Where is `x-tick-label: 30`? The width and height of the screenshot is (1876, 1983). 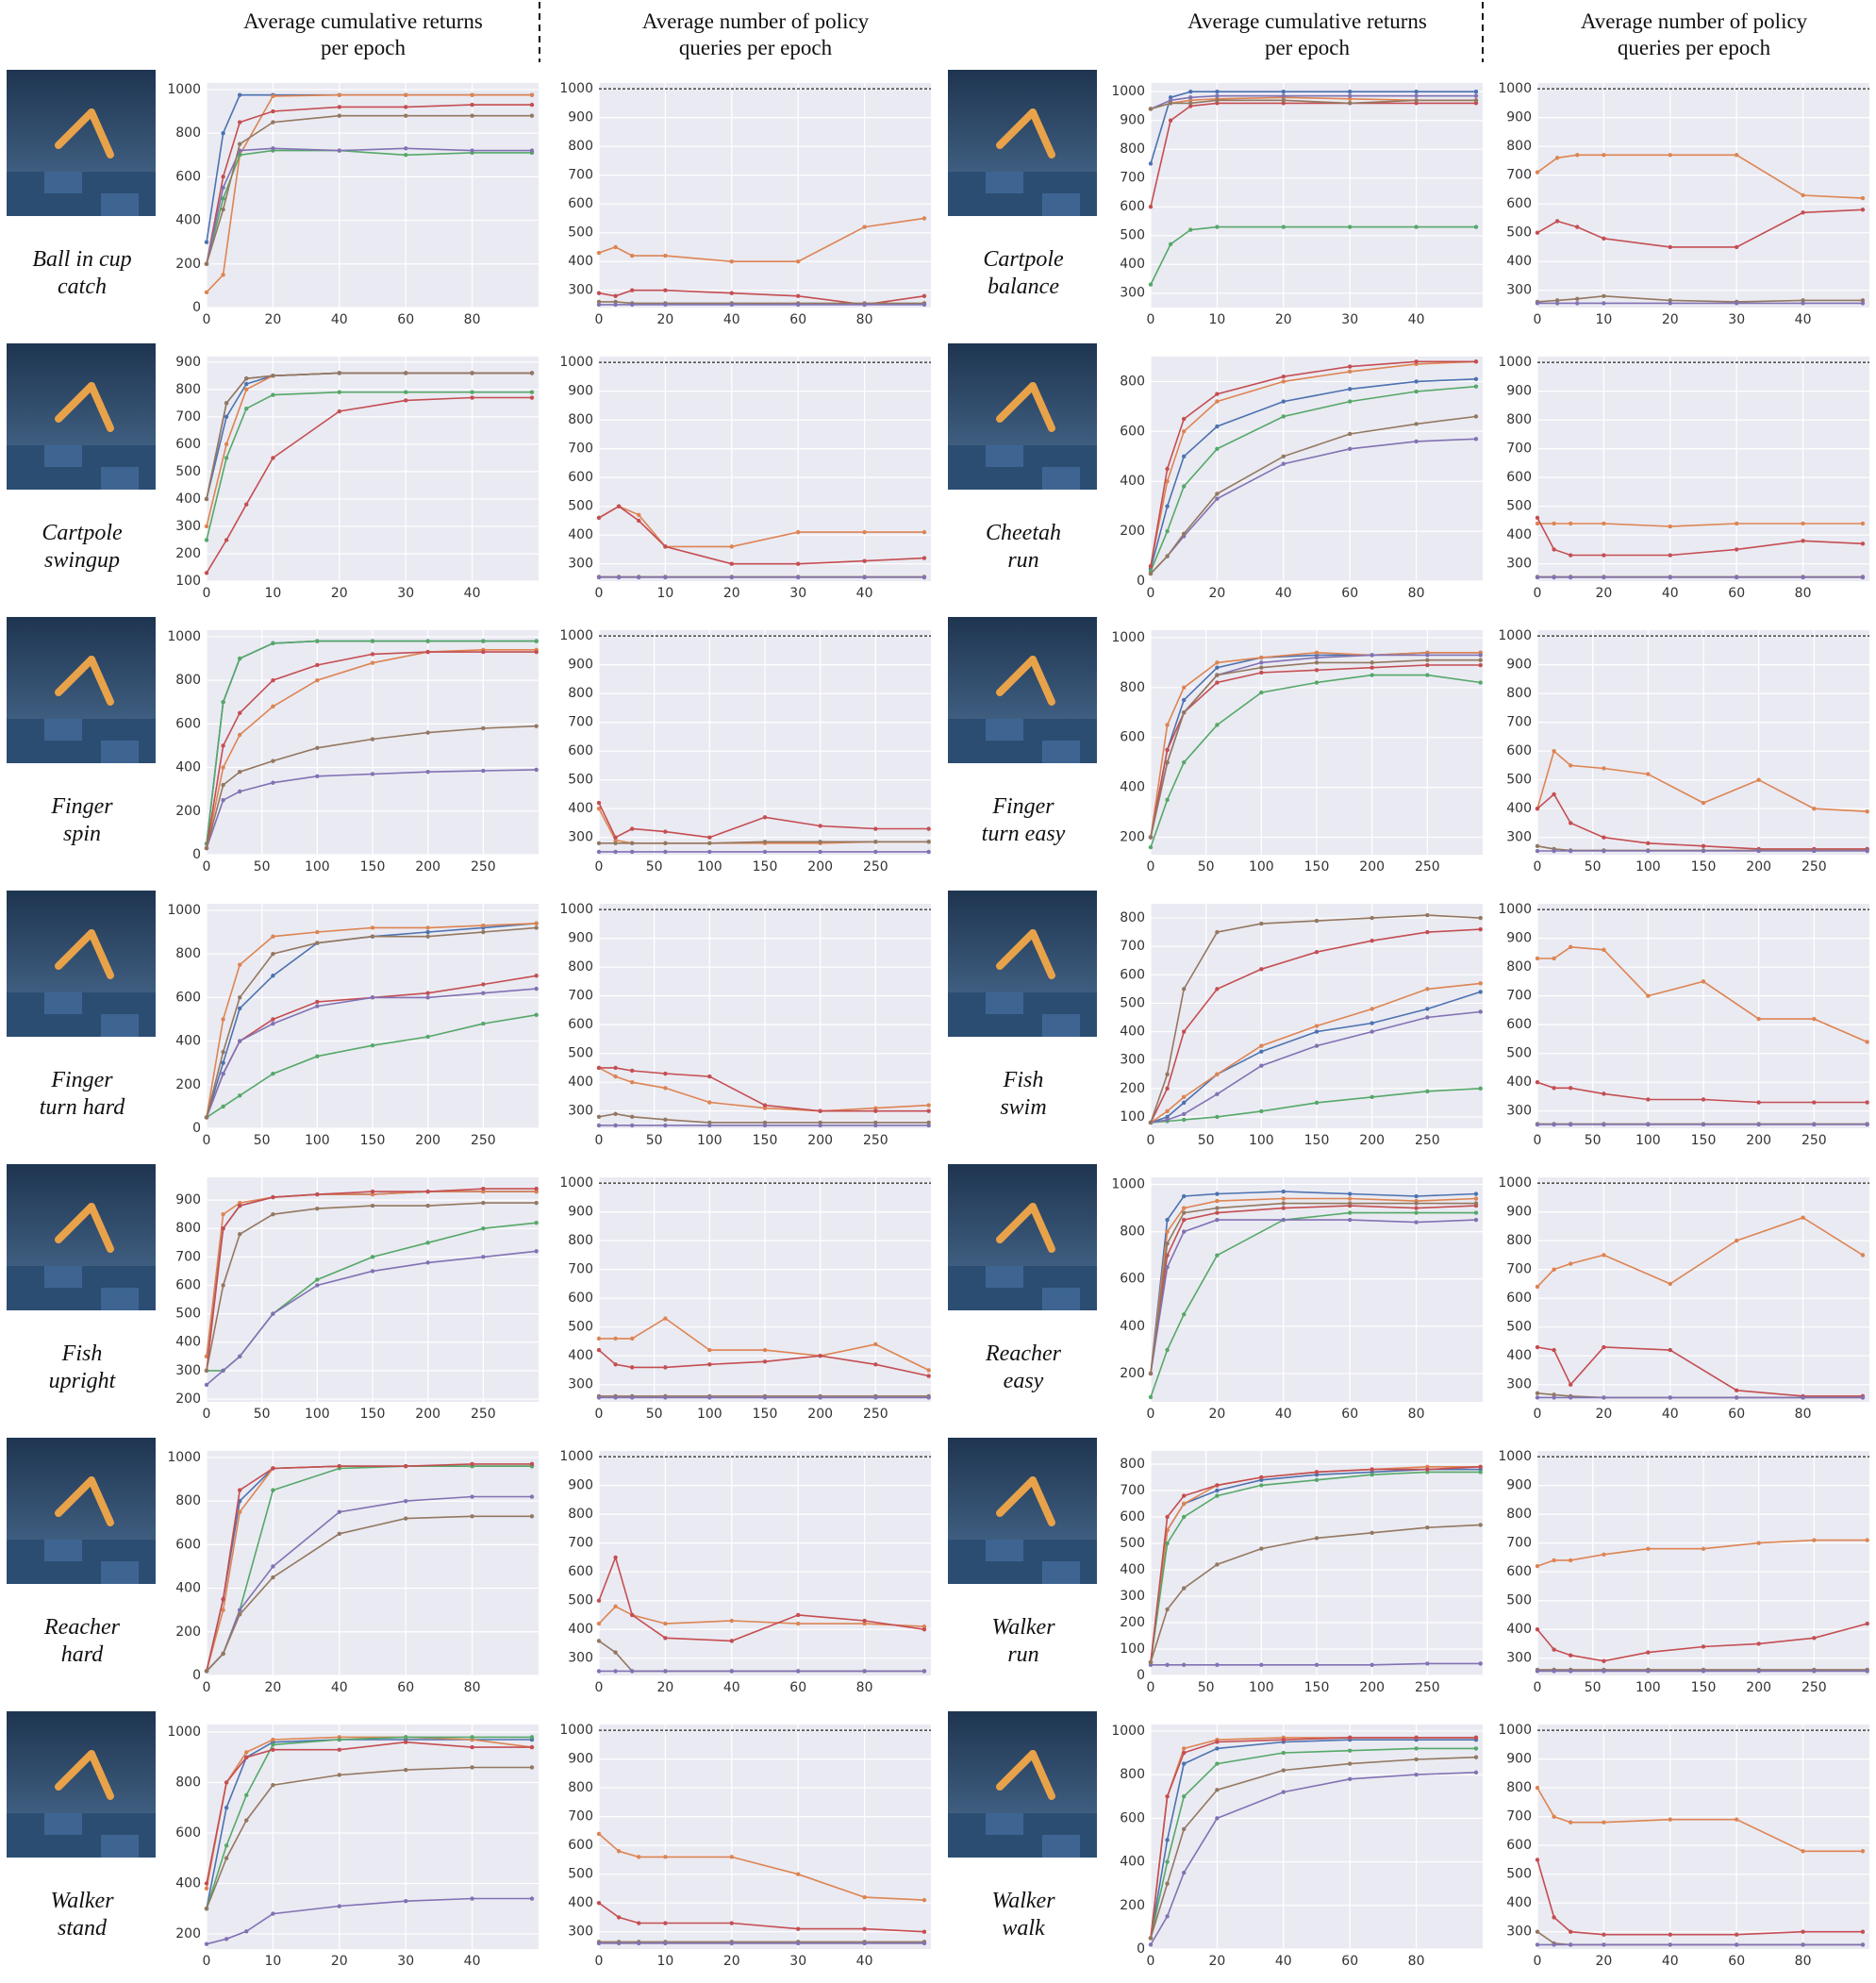
x-tick-label: 30 is located at coordinates (797, 593).